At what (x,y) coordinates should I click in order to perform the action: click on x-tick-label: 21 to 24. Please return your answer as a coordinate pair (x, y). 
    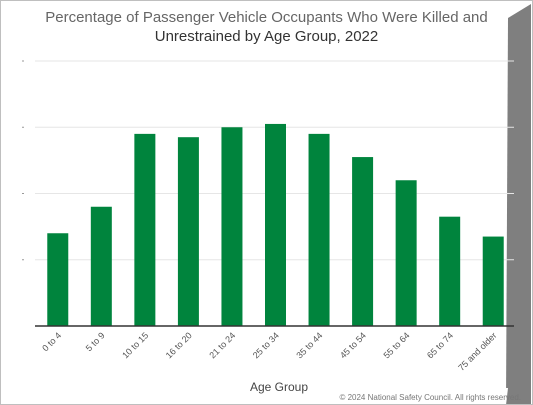
    Looking at the image, I should click on (222, 345).